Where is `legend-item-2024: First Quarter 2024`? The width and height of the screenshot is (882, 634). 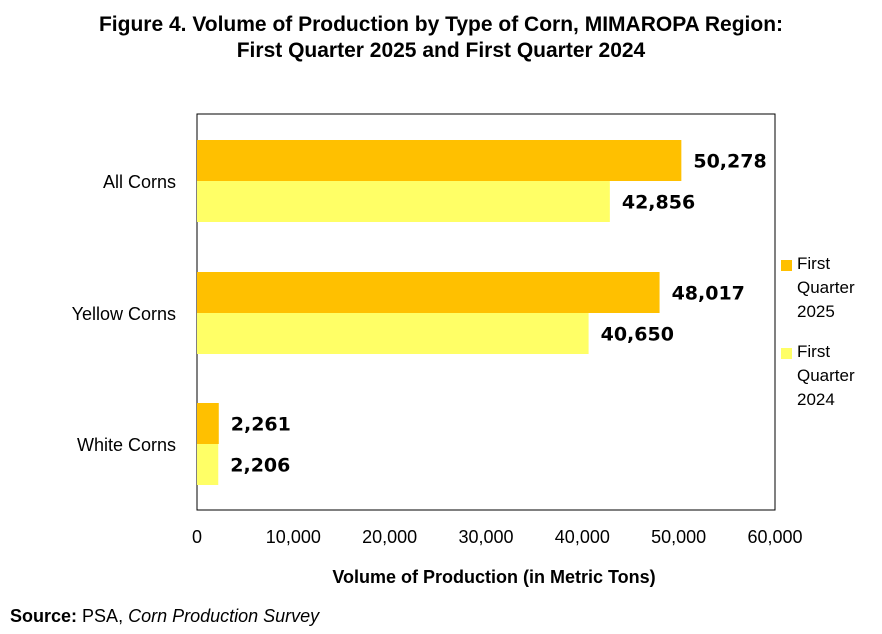 legend-item-2024: First Quarter 2024 is located at coordinates (829, 376).